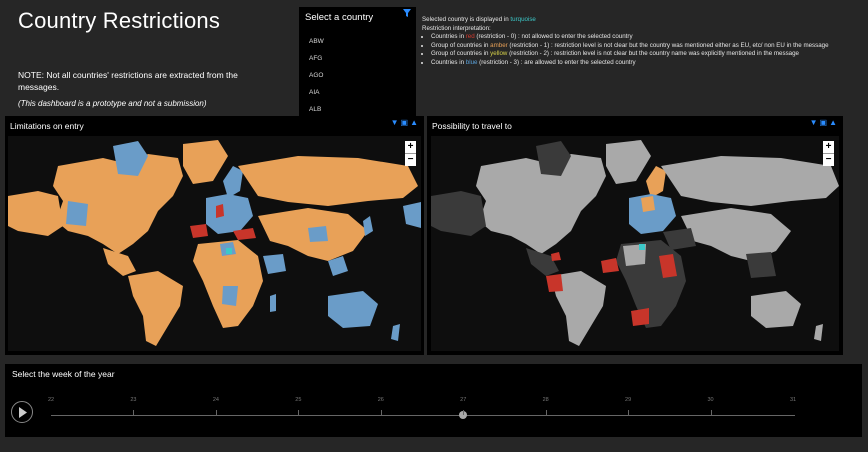 The width and height of the screenshot is (868, 452). I want to click on map-region-europe-amber, so click(648, 204).